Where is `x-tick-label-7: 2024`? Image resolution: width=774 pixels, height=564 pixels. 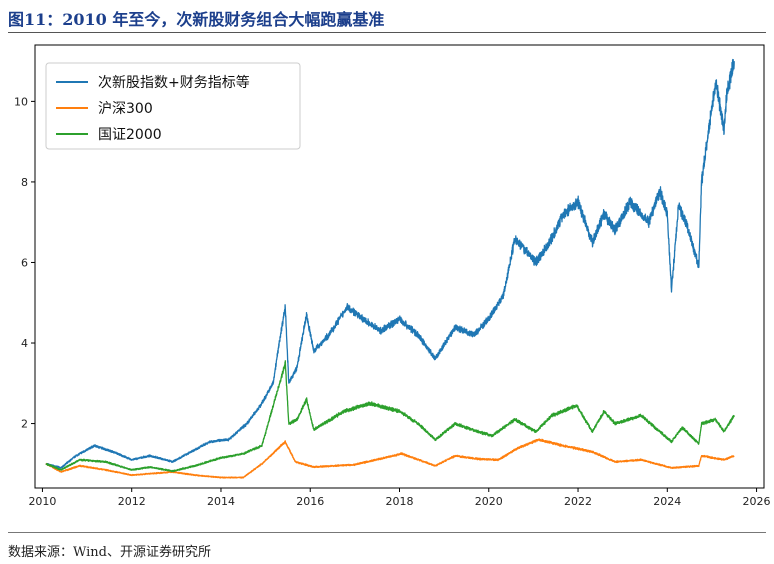 x-tick-label-7: 2024 is located at coordinates (667, 501).